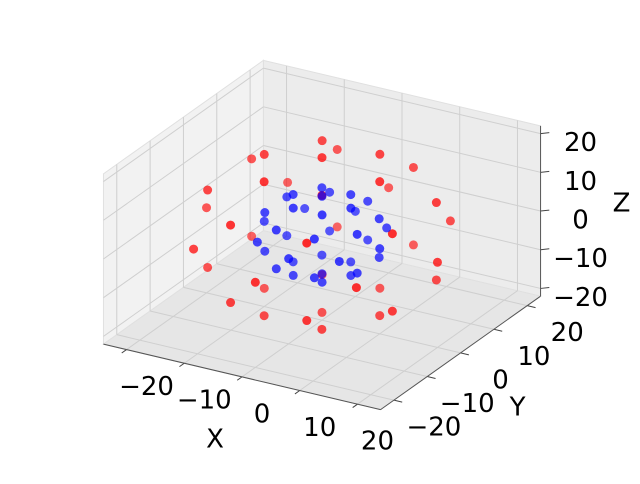  I want to click on axis-title: Y, so click(517, 407).